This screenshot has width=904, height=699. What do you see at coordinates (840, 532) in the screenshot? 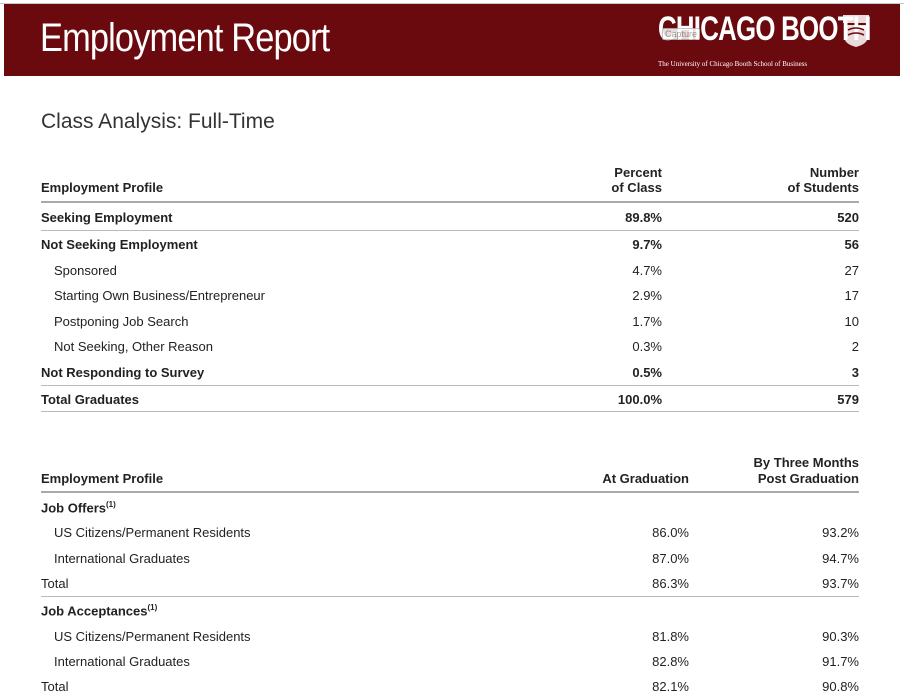
I see `row-three-months: 93.2%` at bounding box center [840, 532].